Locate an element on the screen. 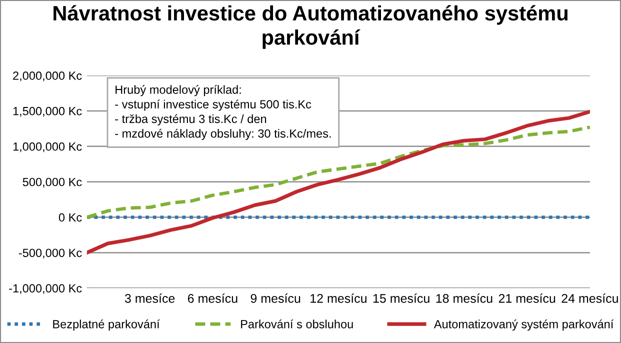 Image resolution: width=621 pixels, height=343 pixels. y-tick-label: 1,500,000 Kc is located at coordinates (47, 111).